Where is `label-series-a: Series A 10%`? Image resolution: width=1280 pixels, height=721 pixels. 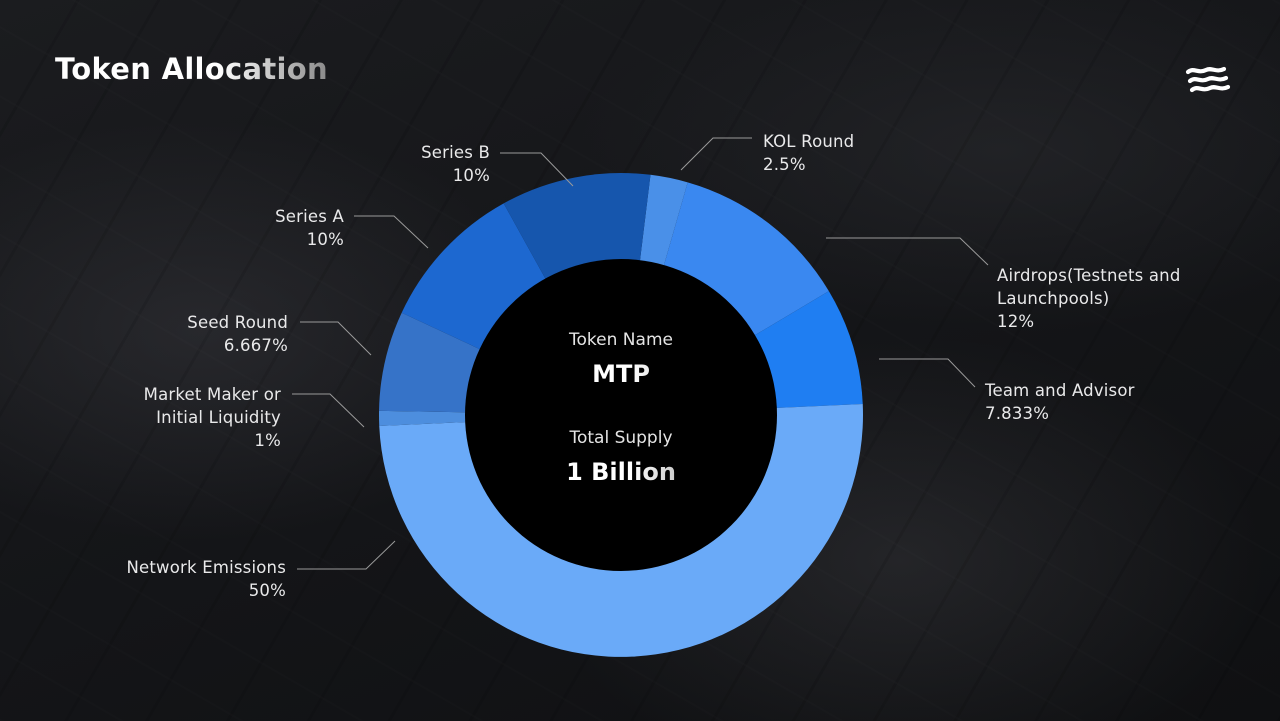 label-series-a: Series A 10% is located at coordinates (289, 228).